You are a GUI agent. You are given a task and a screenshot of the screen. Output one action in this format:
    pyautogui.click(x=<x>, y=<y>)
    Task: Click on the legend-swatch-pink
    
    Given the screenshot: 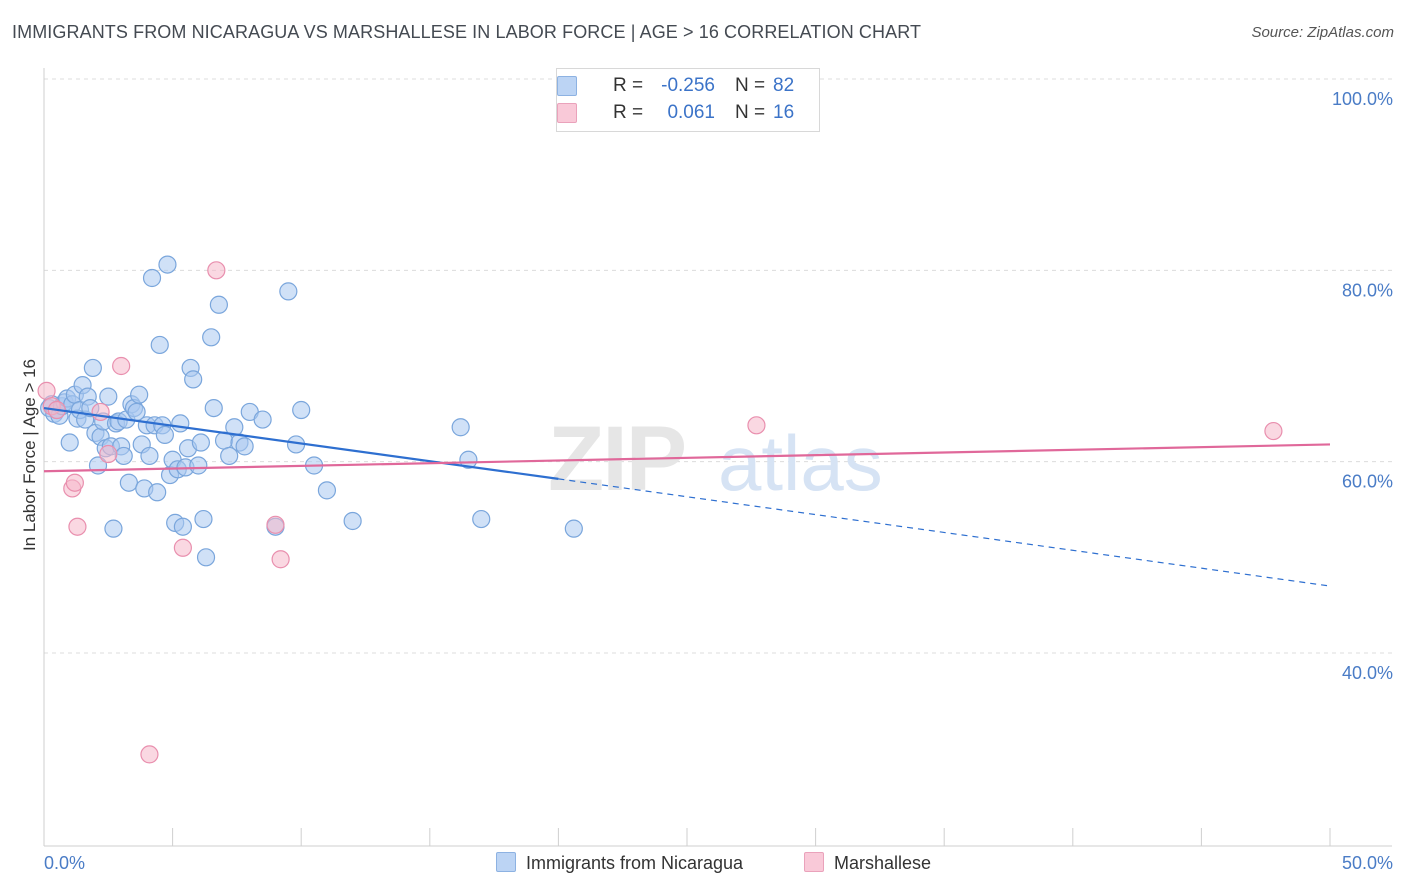 What is the action you would take?
    pyautogui.click(x=567, y=113)
    